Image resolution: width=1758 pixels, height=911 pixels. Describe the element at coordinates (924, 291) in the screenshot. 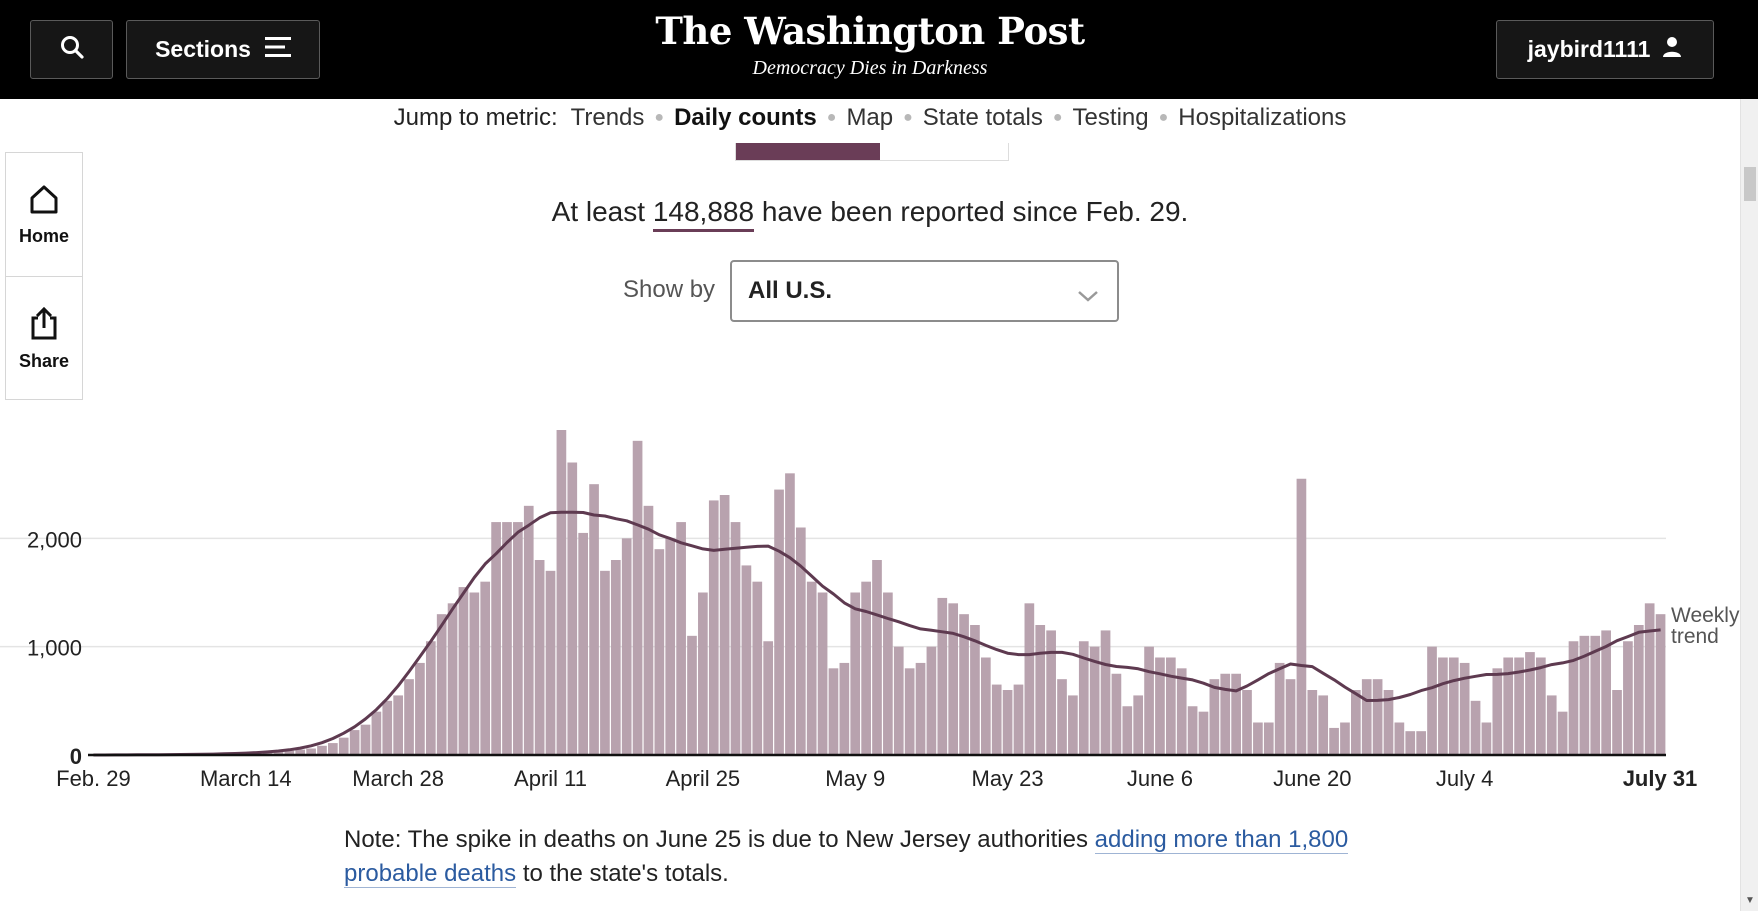

I see `region-select: All U.S.` at that location.